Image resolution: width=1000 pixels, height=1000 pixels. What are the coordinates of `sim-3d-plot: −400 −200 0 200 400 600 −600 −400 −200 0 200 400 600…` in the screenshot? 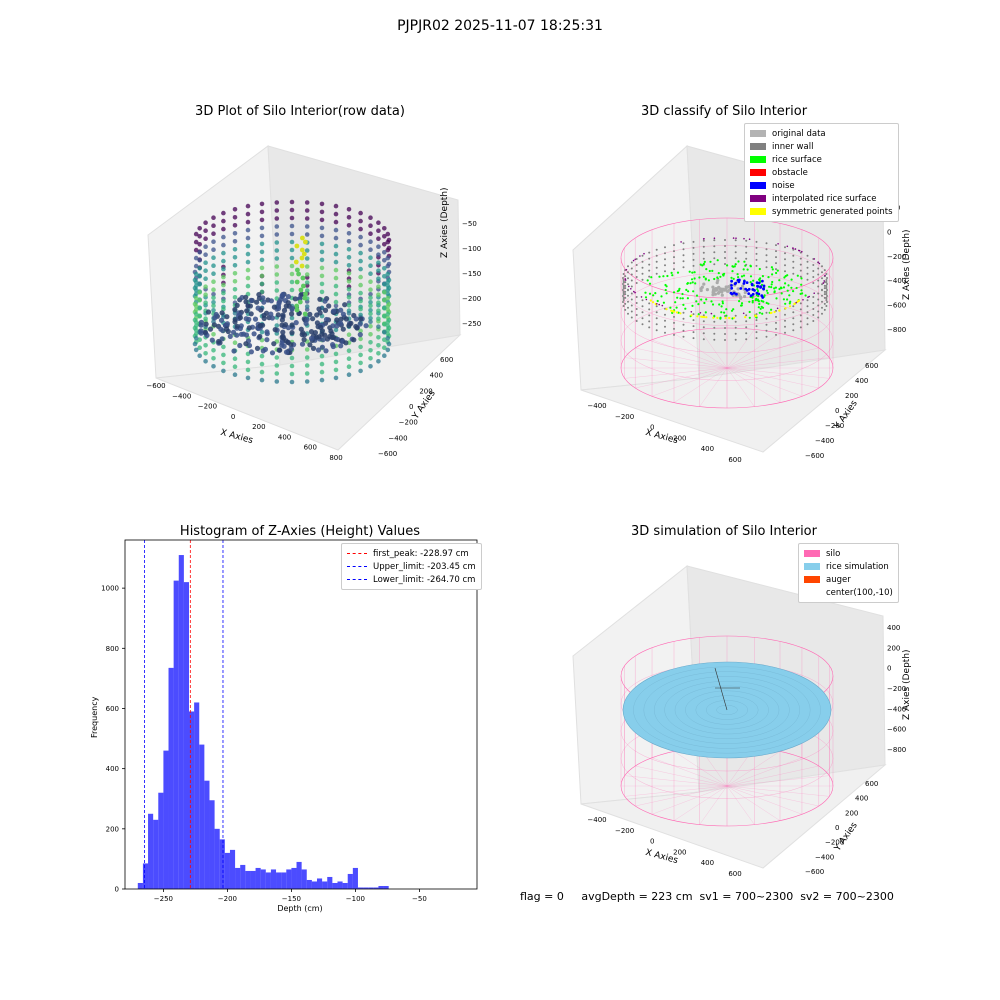 It's located at (745, 720).